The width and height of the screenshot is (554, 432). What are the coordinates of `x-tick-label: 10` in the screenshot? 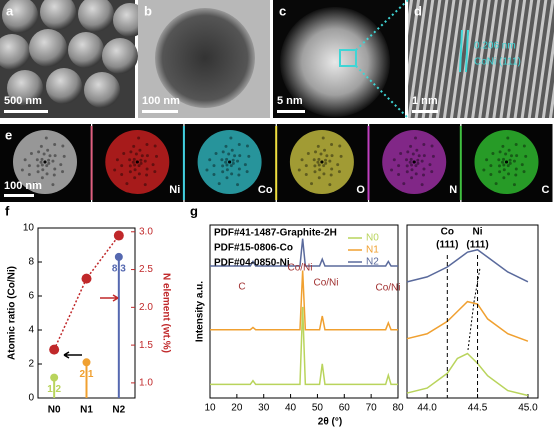 It's located at (210, 408).